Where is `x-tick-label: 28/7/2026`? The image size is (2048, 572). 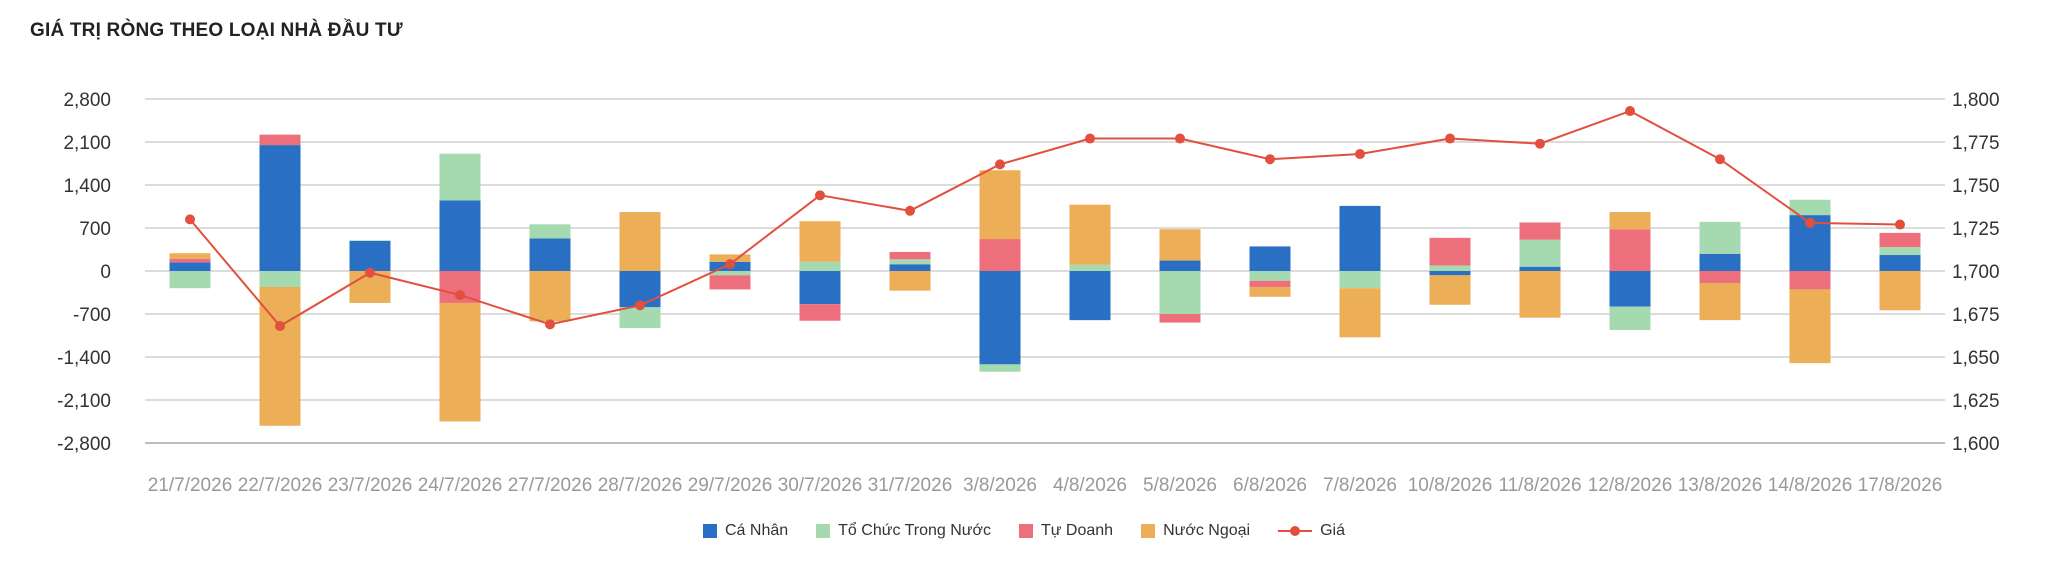
x-tick-label: 28/7/2026 is located at coordinates (640, 485).